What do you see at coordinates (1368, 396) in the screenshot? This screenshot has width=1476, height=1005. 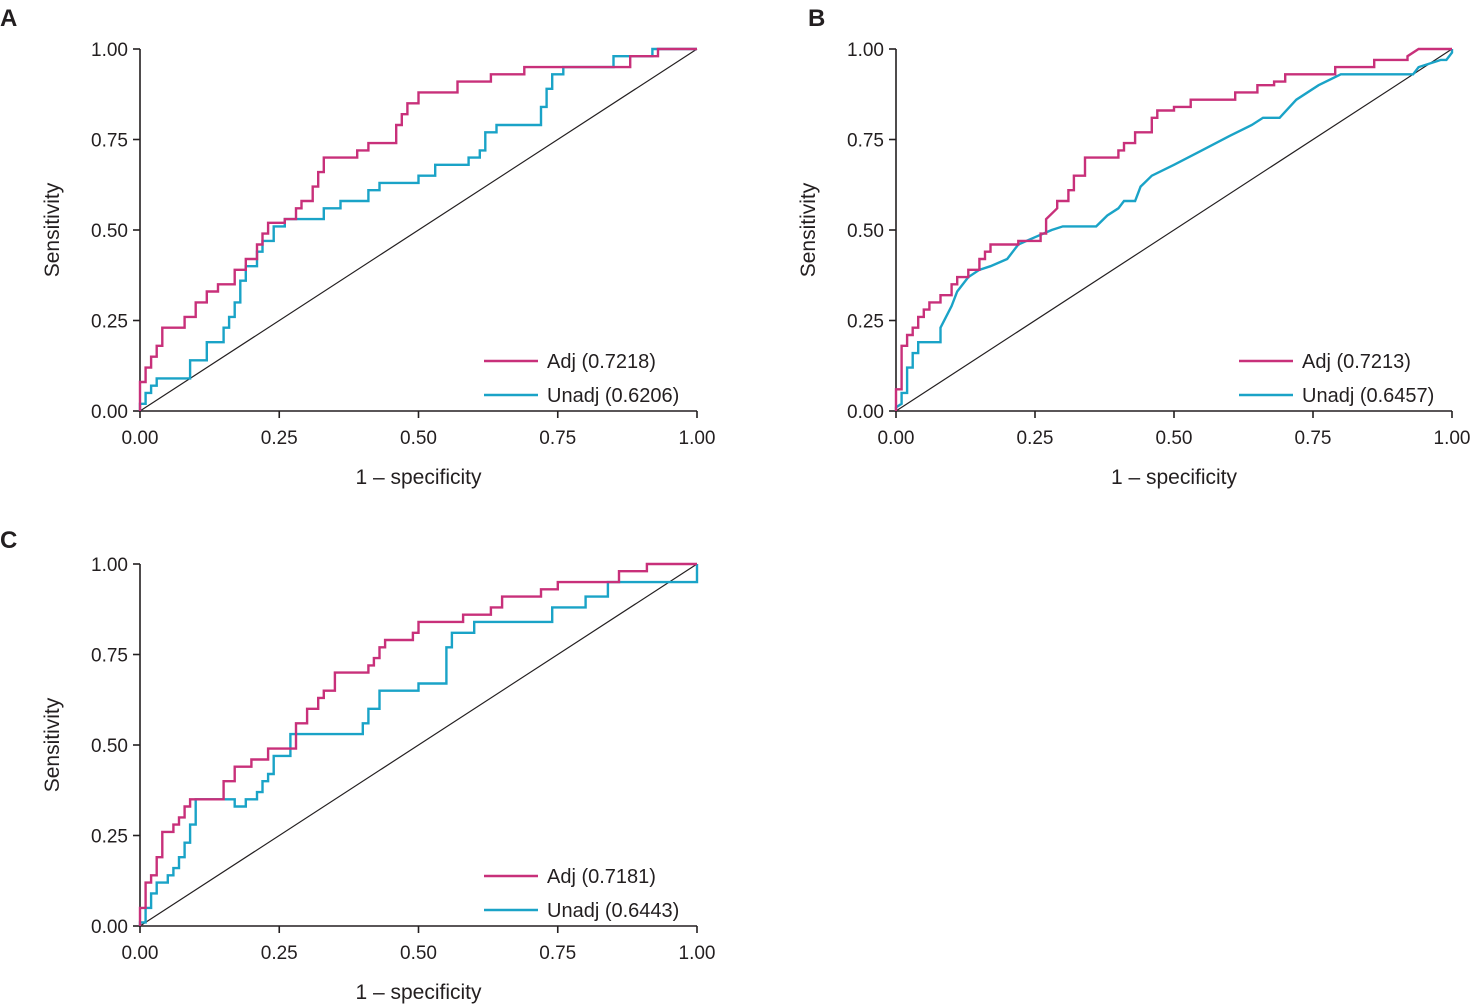 I see `legend-label-unadj: Unadj (0.6457)` at bounding box center [1368, 396].